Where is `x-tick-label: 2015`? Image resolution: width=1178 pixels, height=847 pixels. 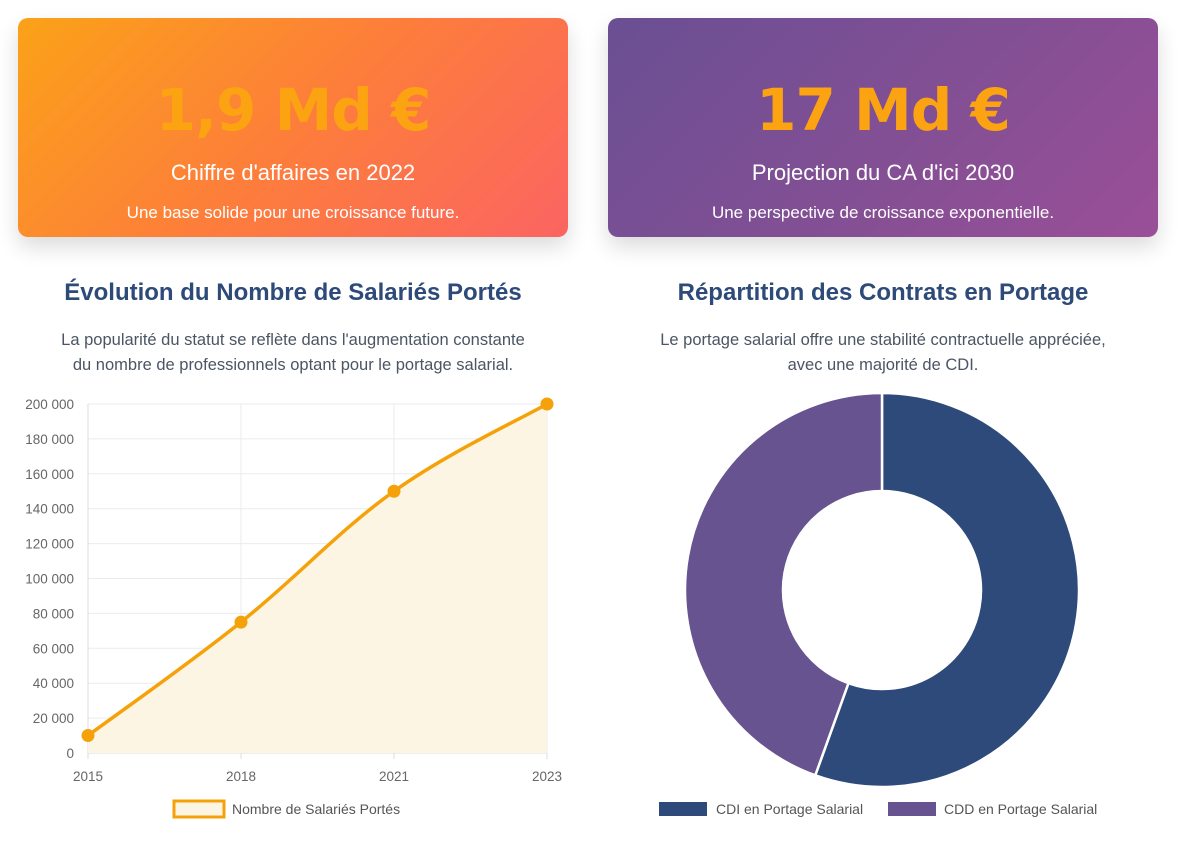 x-tick-label: 2015 is located at coordinates (88, 776).